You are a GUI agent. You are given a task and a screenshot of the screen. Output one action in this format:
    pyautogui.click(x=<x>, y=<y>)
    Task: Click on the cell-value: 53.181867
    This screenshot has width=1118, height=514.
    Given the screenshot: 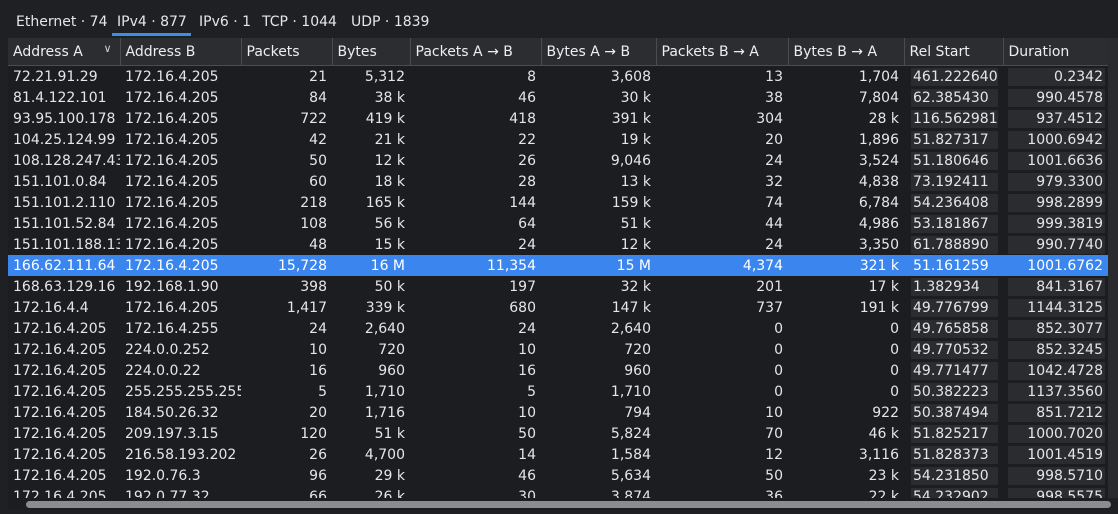 What is the action you would take?
    pyautogui.click(x=954, y=224)
    